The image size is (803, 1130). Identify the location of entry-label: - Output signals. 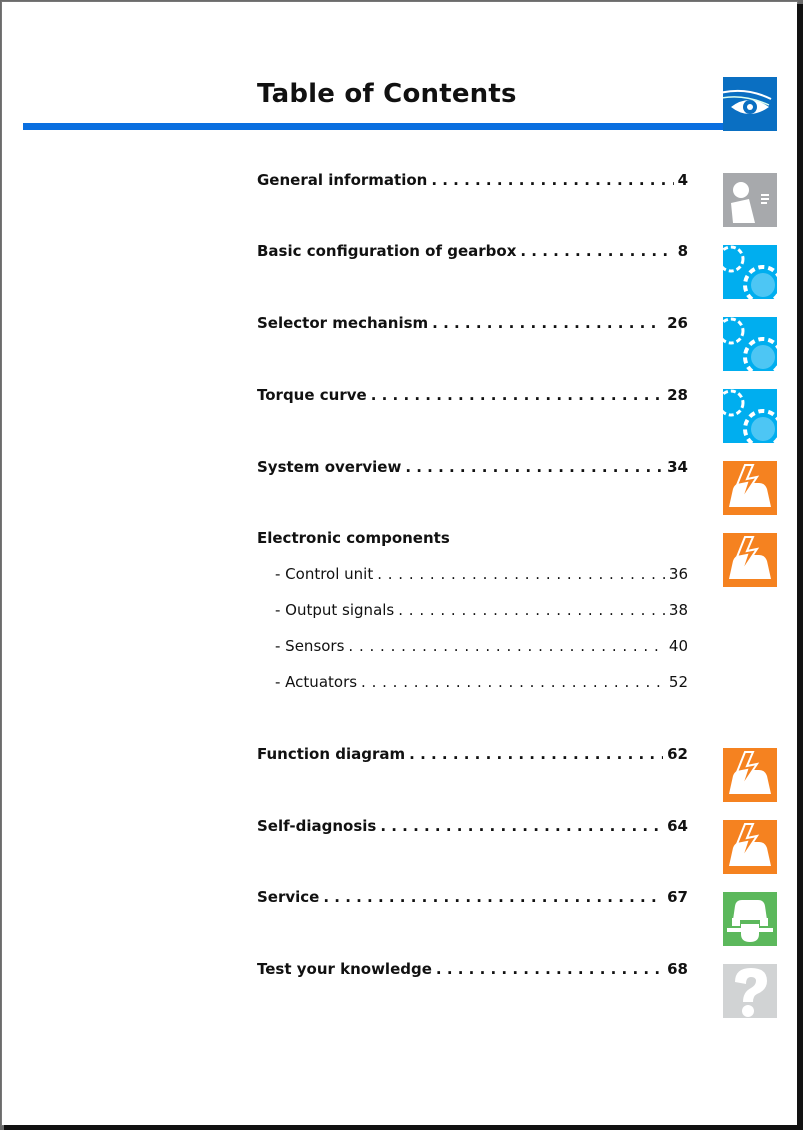
(335, 610).